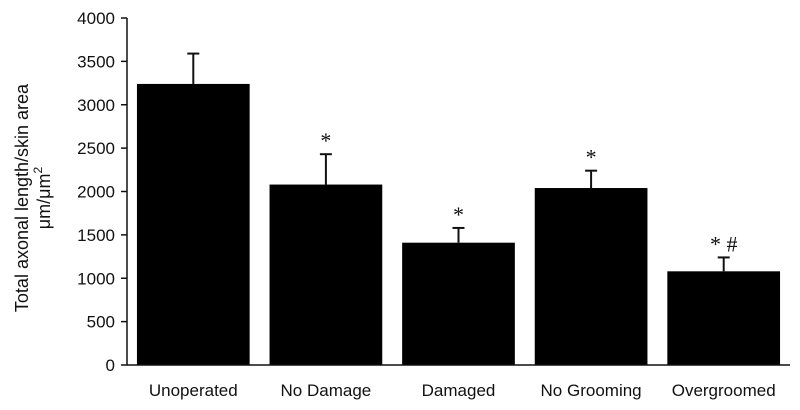  Describe the element at coordinates (591, 276) in the screenshot. I see `bar-no-grooming` at that location.